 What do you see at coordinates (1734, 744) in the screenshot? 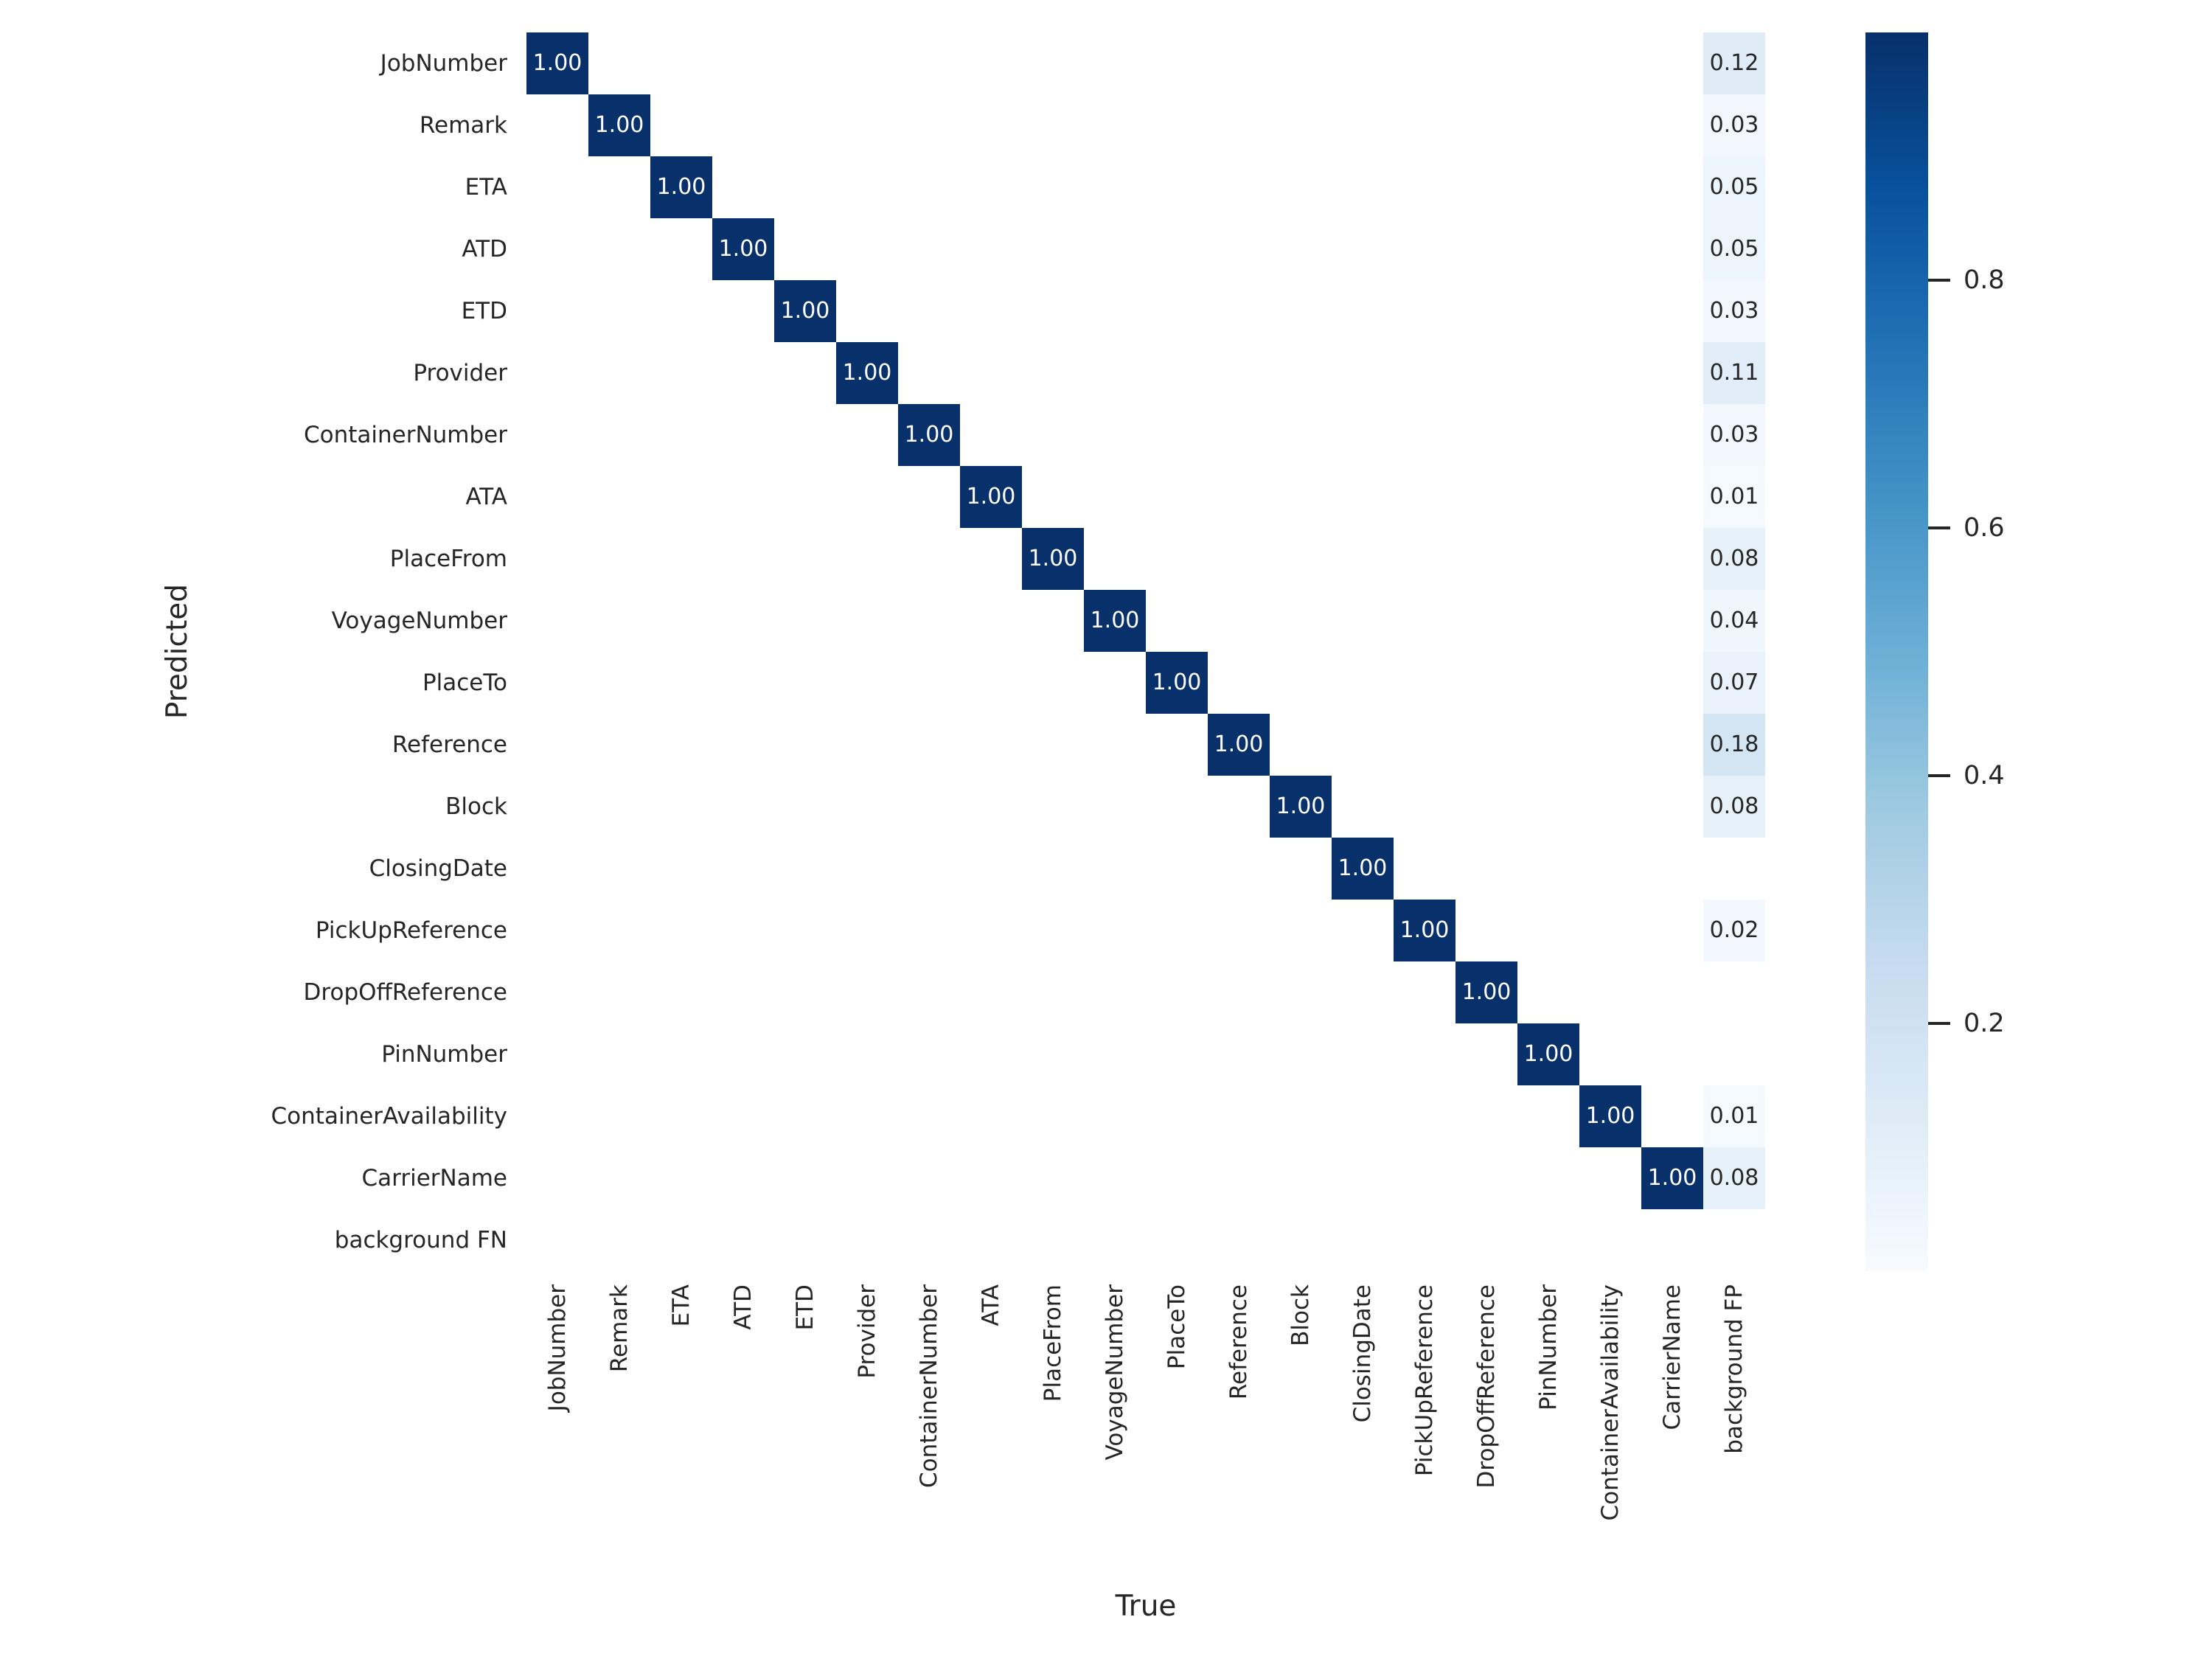
I see `cell-annotation: 0.18` at bounding box center [1734, 744].